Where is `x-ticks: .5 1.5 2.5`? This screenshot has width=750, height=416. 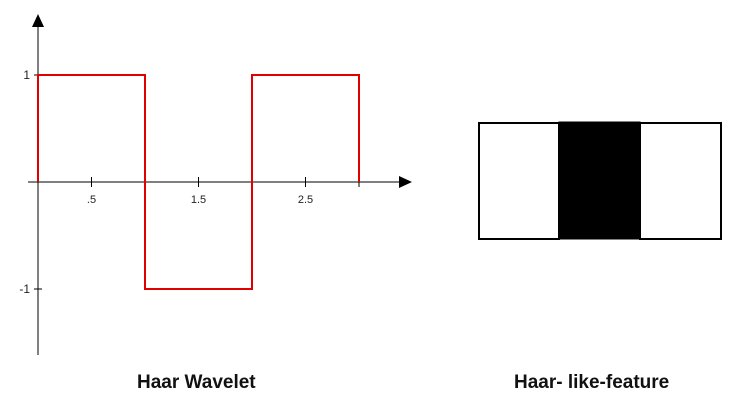
x-ticks: .5 1.5 2.5 is located at coordinates (223, 191).